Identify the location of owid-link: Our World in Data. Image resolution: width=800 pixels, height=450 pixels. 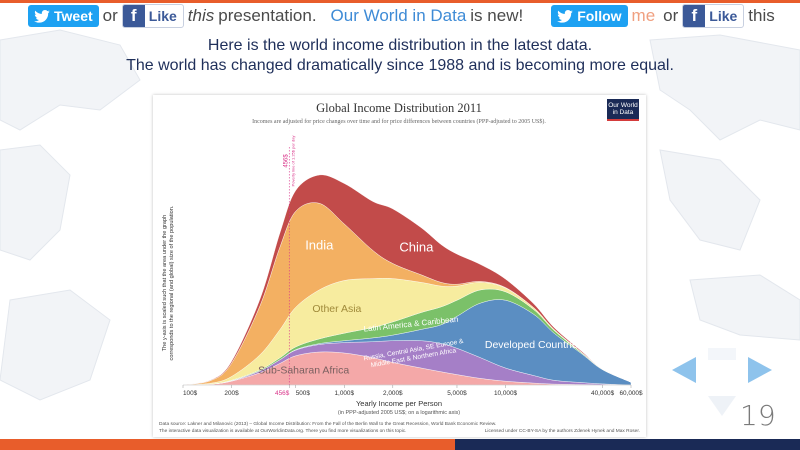
(398, 15).